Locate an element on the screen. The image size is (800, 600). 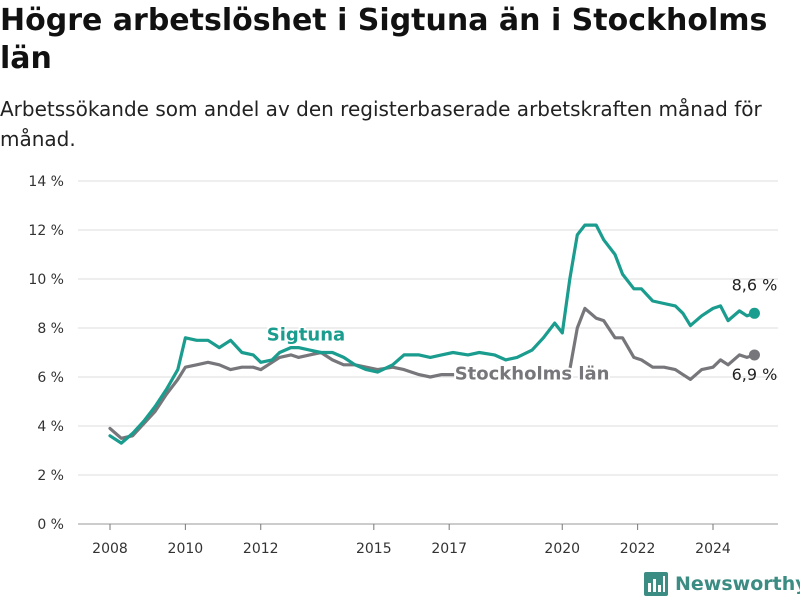
bar-chart-logo-icon is located at coordinates (656, 584).